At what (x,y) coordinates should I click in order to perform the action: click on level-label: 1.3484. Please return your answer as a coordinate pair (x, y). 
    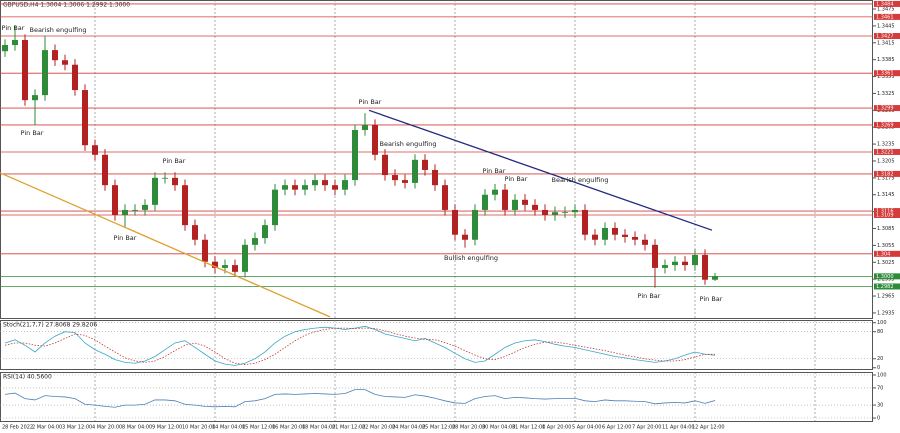
    Looking at the image, I should click on (885, 4).